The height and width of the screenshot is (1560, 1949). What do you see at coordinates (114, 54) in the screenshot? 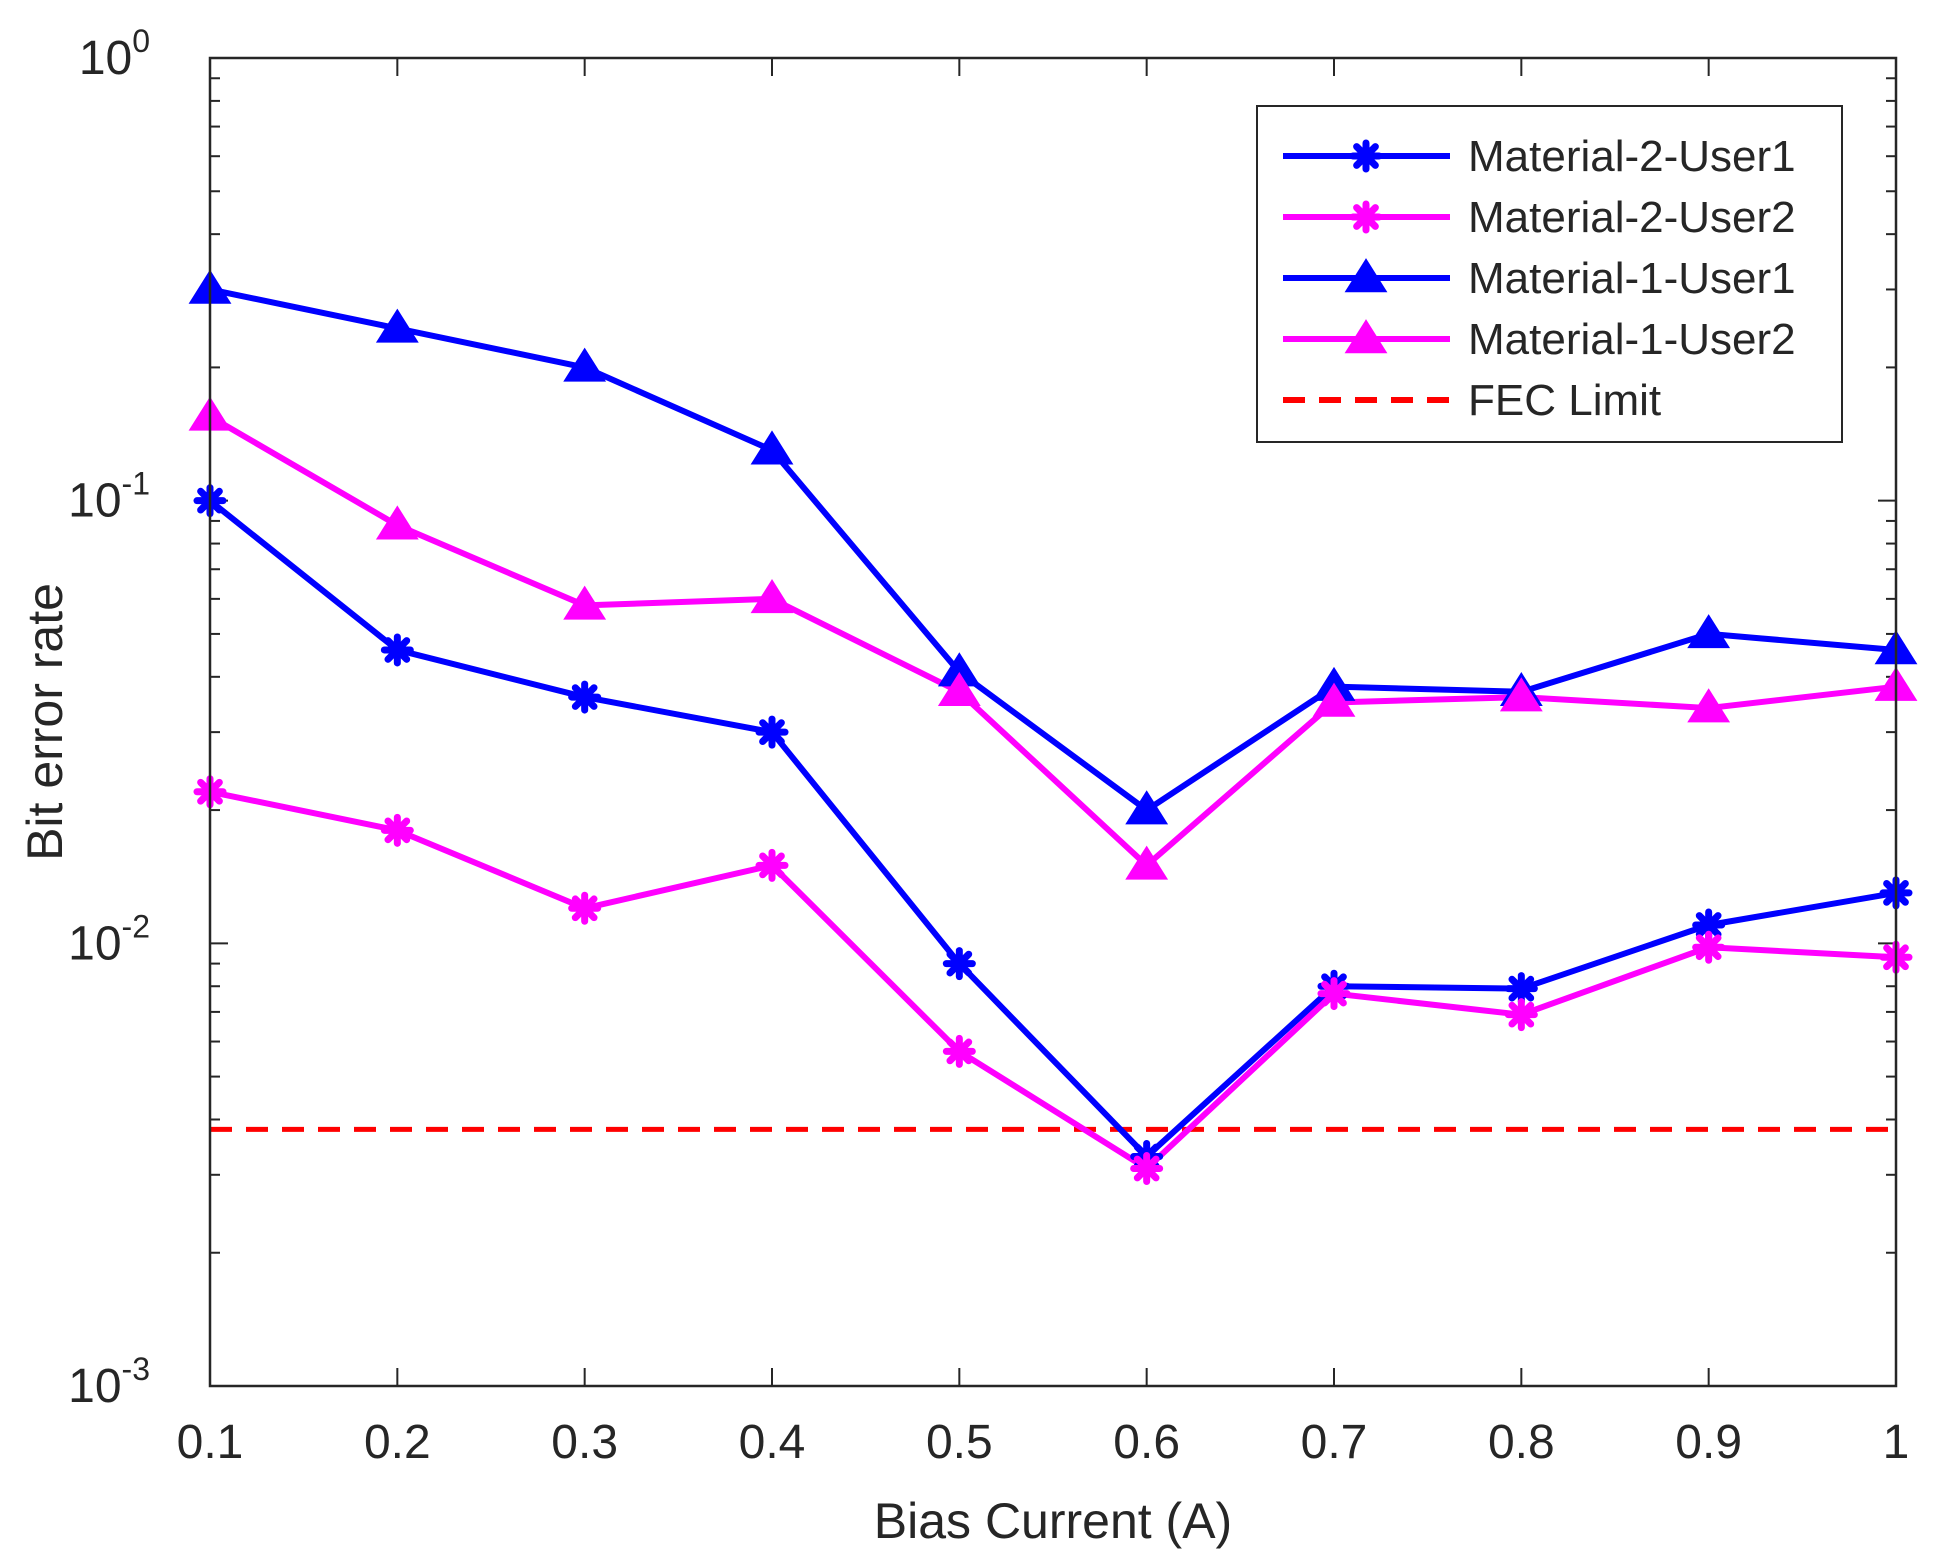
I see `y-tick-label: 10⁰` at bounding box center [114, 54].